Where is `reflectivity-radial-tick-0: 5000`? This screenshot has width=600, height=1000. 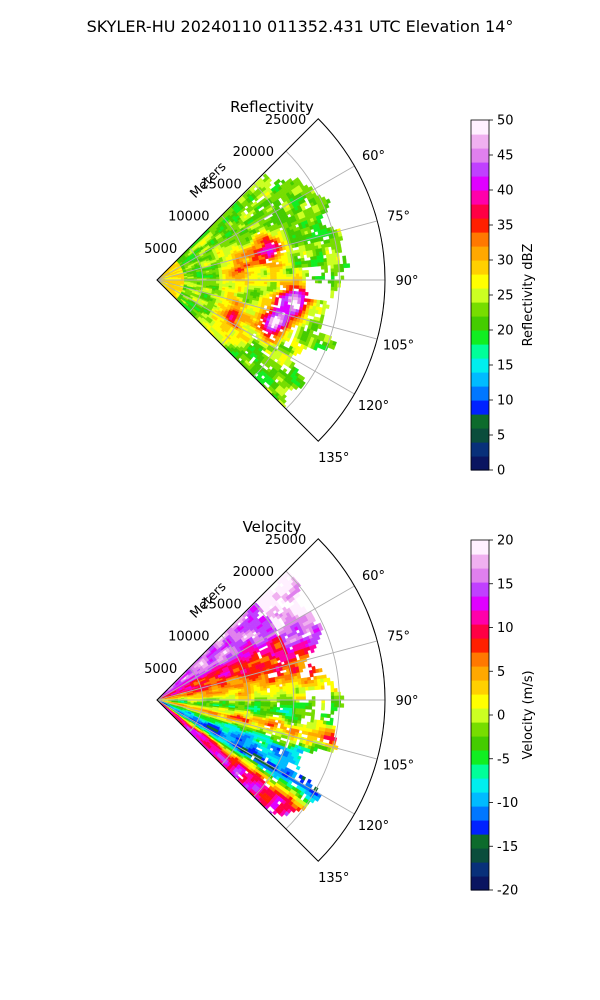 reflectivity-radial-tick-0: 5000 is located at coordinates (160, 249).